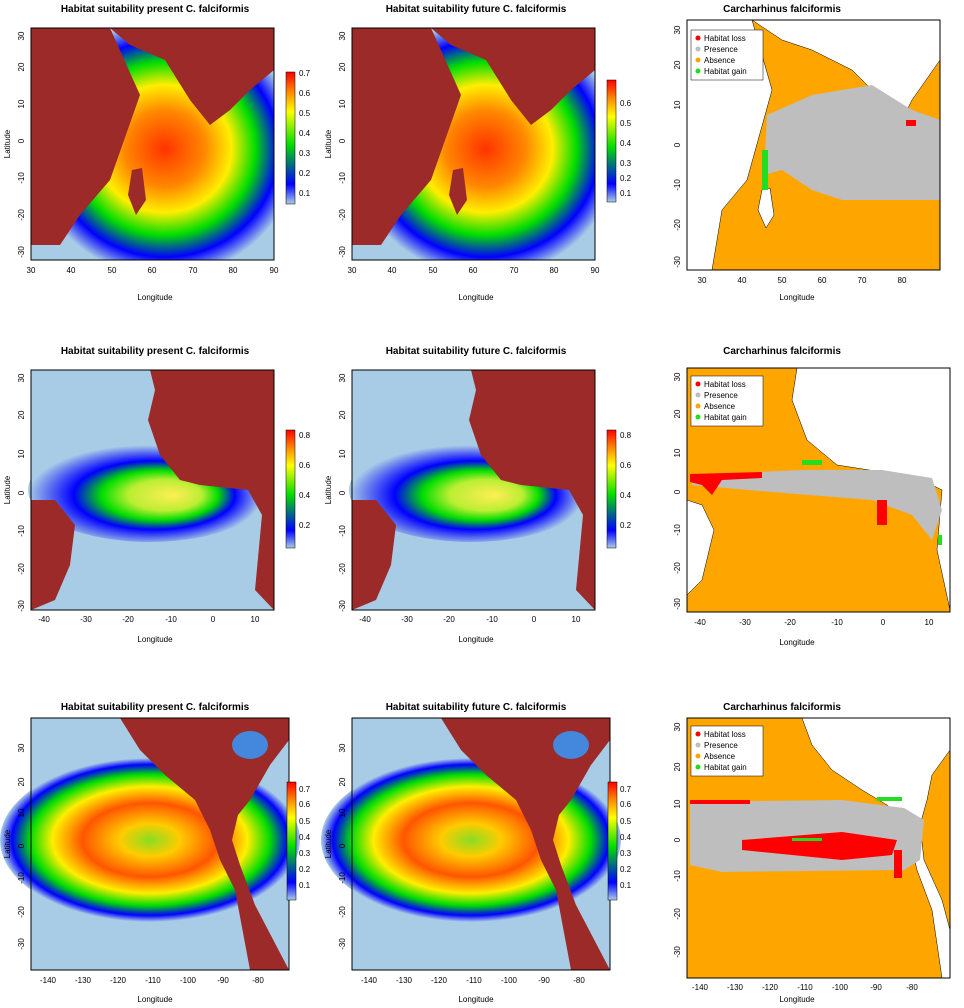  What do you see at coordinates (698, 767) in the screenshot?
I see `gain-marker` at bounding box center [698, 767].